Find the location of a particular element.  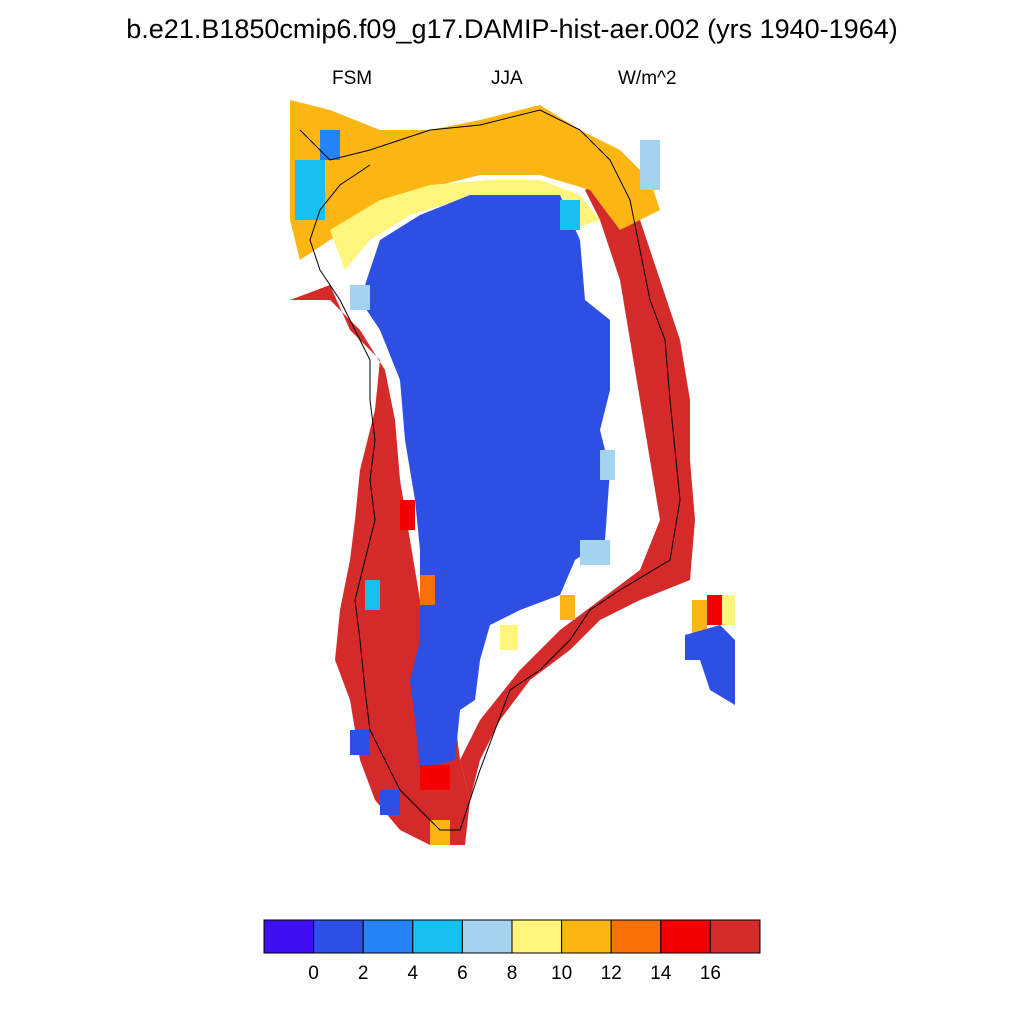

left-subtitle: FSM is located at coordinates (352, 78).